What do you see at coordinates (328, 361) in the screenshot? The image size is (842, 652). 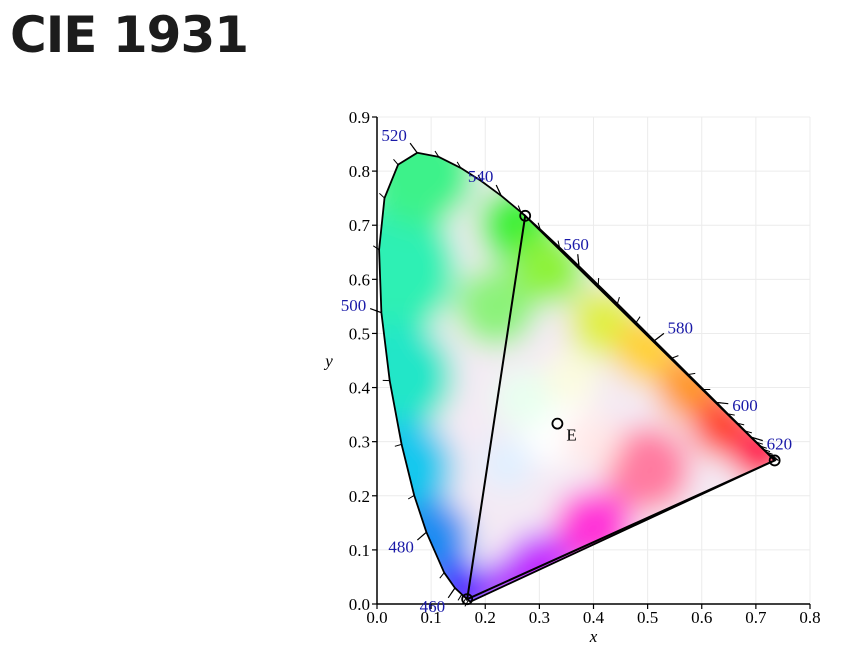 I see `y-axis-title: y` at bounding box center [328, 361].